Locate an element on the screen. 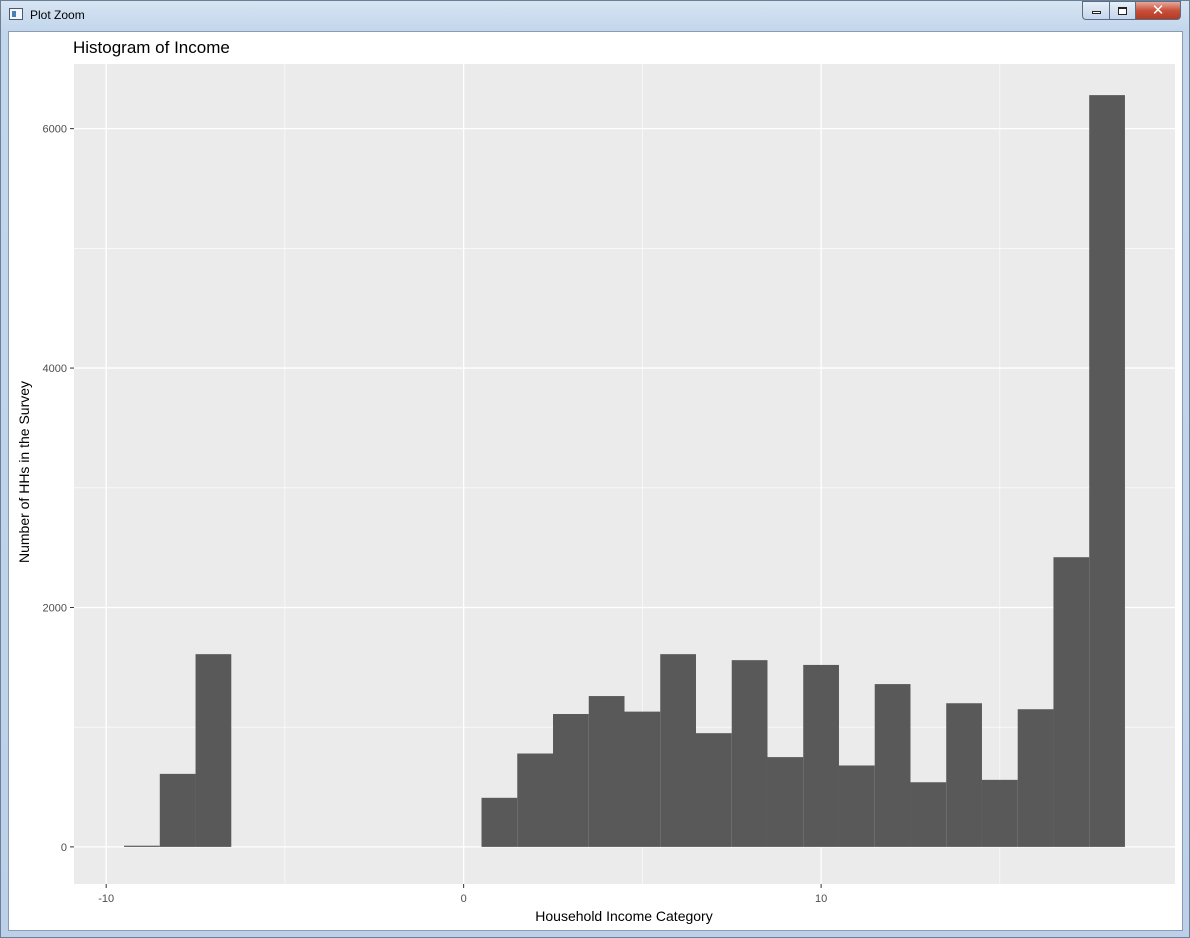 The height and width of the screenshot is (938, 1190). chart-title: Histogram of Income is located at coordinates (151, 47).